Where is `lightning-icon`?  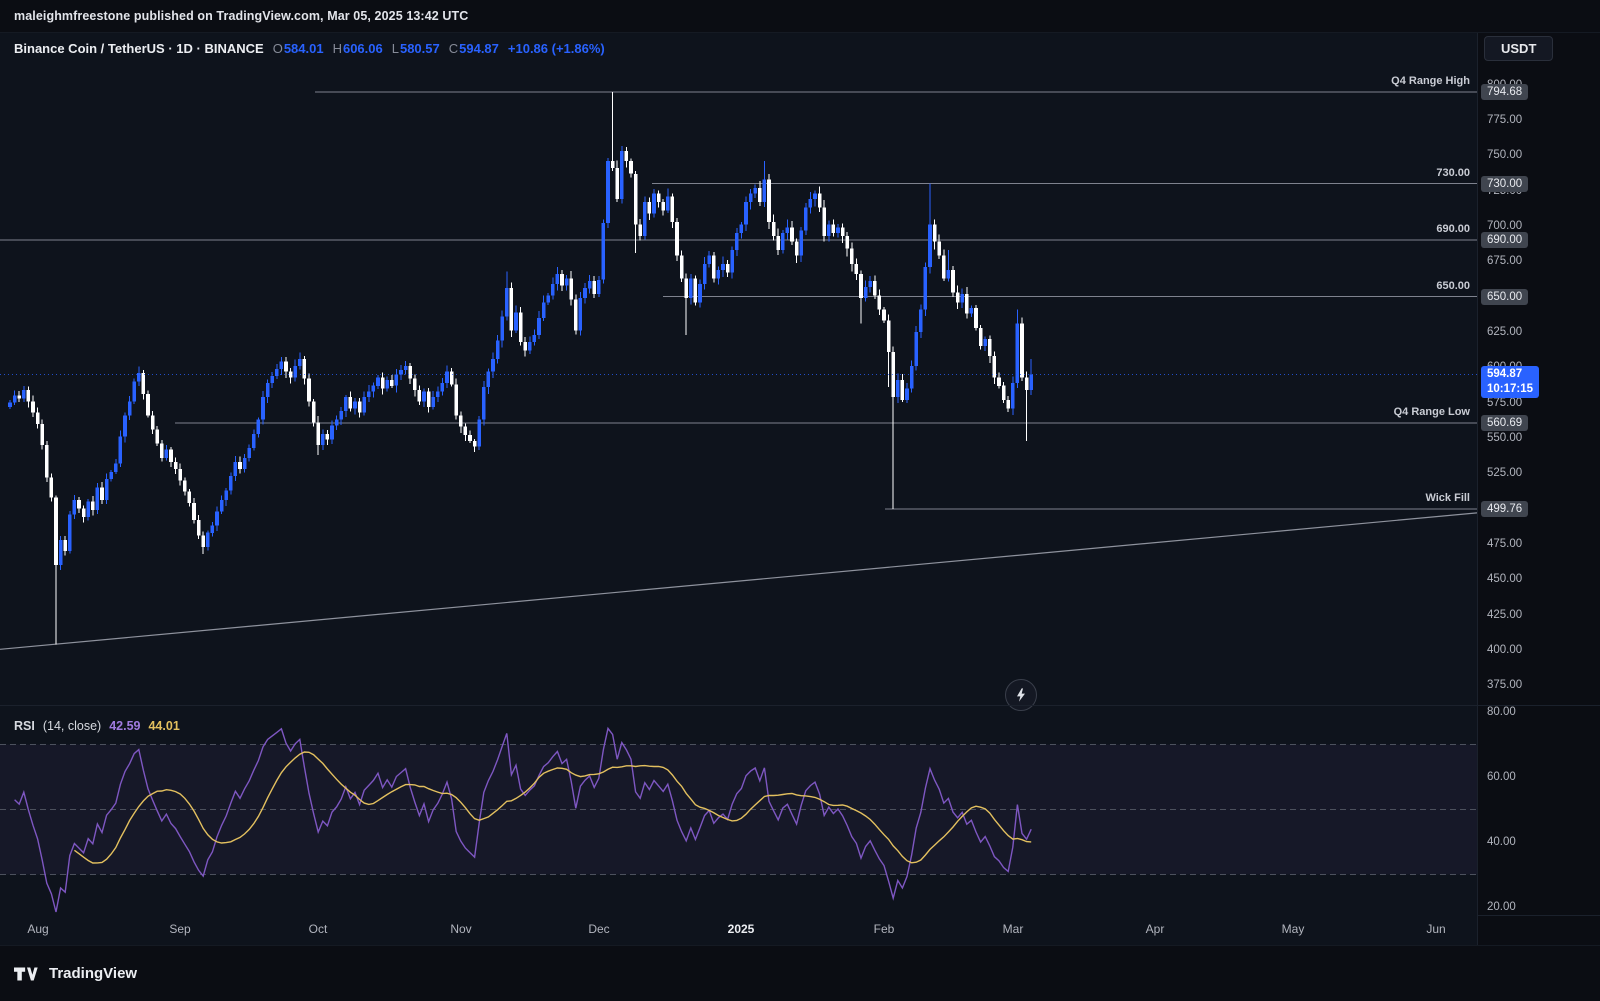 lightning-icon is located at coordinates (1021, 695).